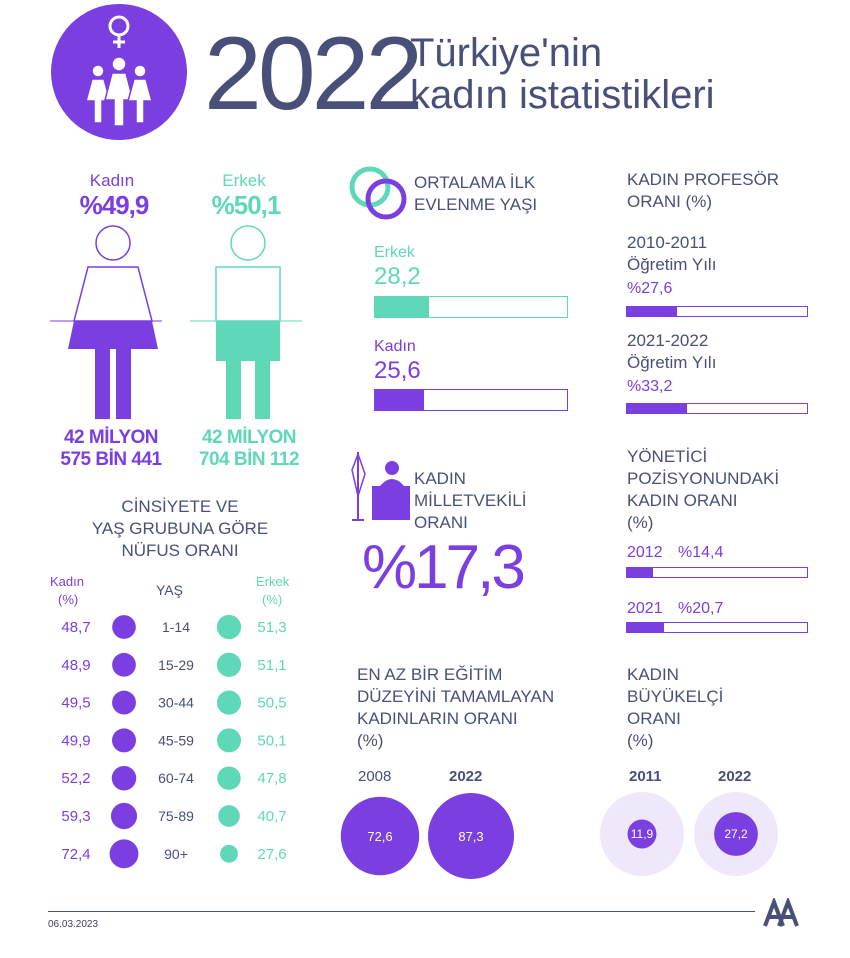  What do you see at coordinates (640, 740) in the screenshot?
I see `ambassador-title-4: (%)` at bounding box center [640, 740].